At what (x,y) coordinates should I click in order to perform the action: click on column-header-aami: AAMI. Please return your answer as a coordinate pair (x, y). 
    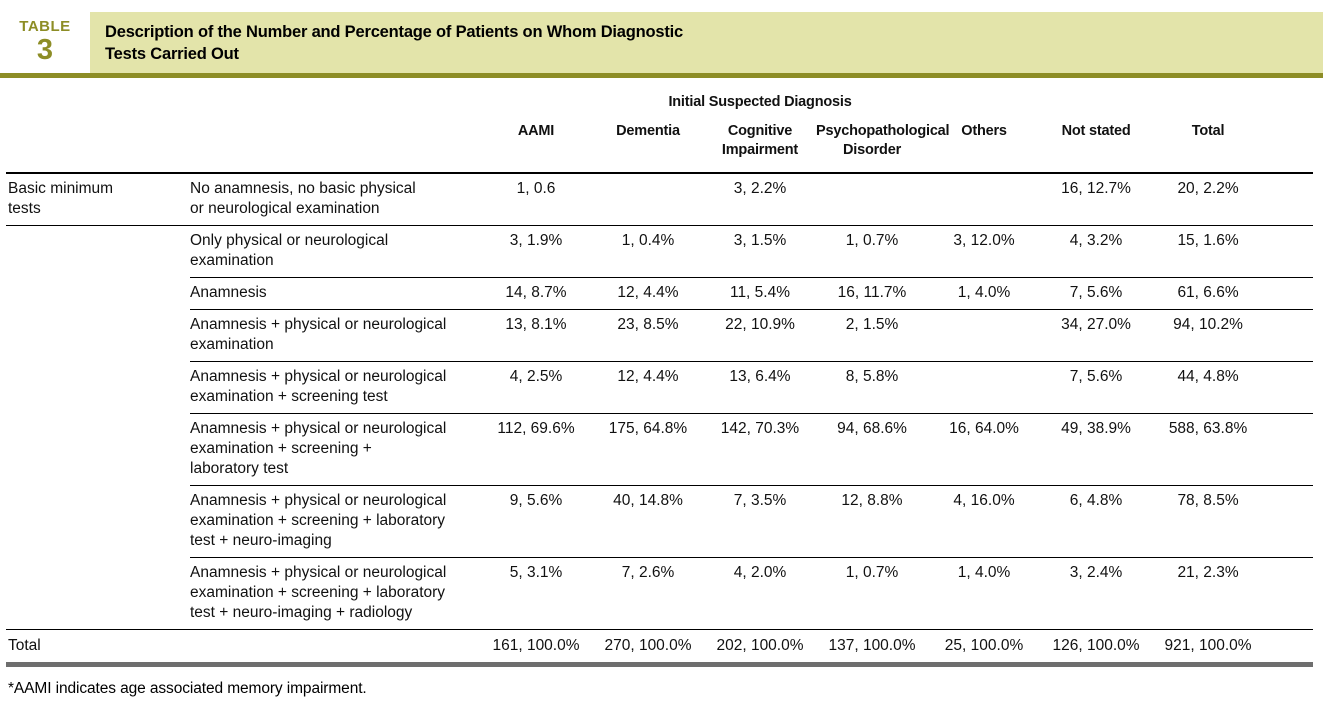
    Looking at the image, I should click on (536, 147).